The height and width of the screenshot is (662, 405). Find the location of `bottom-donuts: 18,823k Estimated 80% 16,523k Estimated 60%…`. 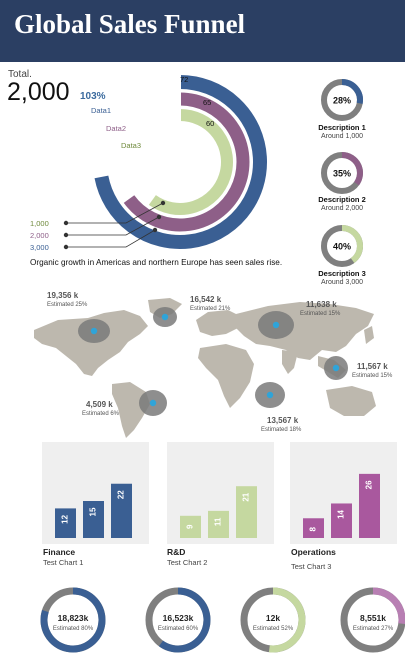

bottom-donuts: 18,823k Estimated 80% 16,523k Estimated 60%… is located at coordinates (222, 620).